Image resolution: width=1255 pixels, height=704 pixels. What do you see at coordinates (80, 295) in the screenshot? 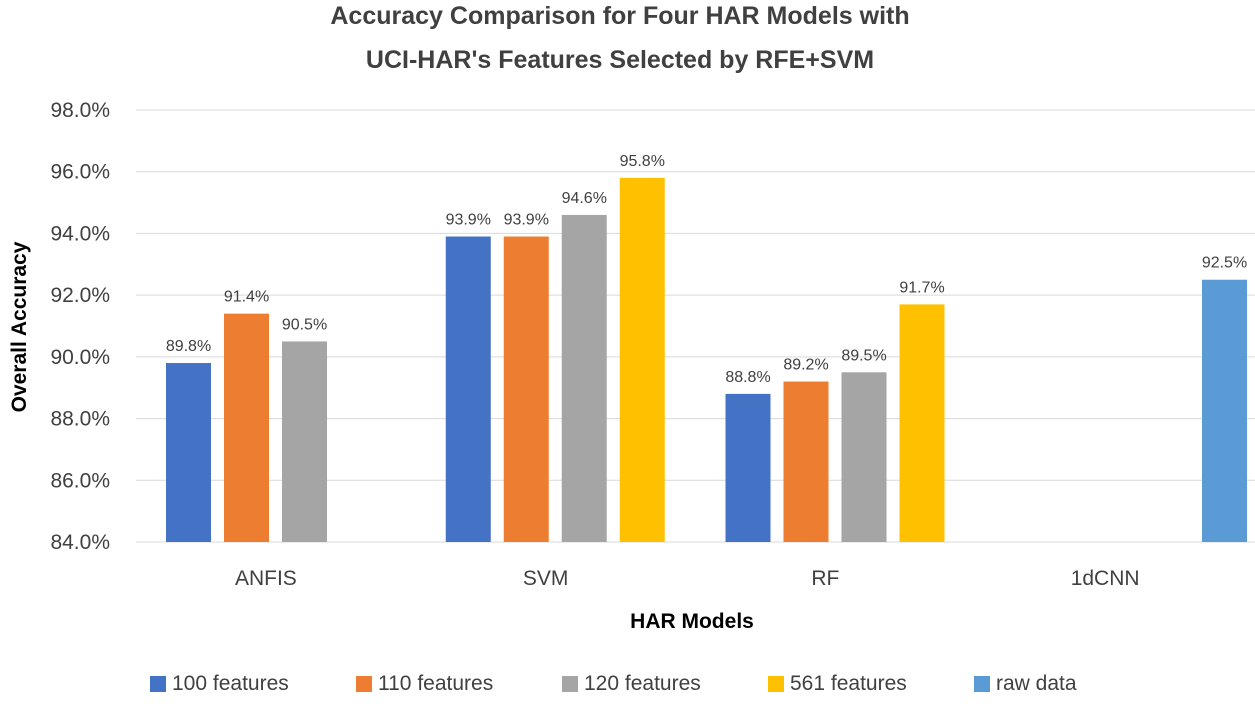
I see `y-tick-label: 92.0%` at bounding box center [80, 295].